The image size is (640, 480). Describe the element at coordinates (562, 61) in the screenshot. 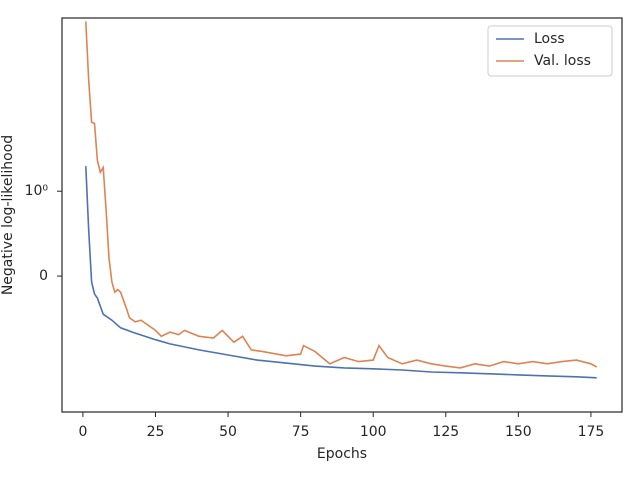

I see `legend-label: Val. loss` at that location.